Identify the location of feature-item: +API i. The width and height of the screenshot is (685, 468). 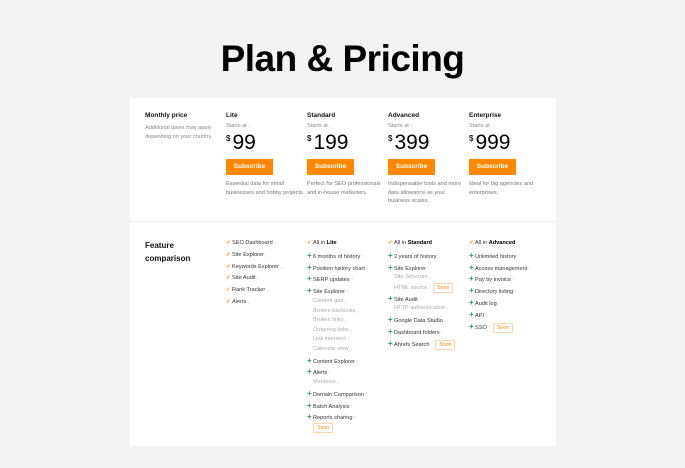
(509, 315).